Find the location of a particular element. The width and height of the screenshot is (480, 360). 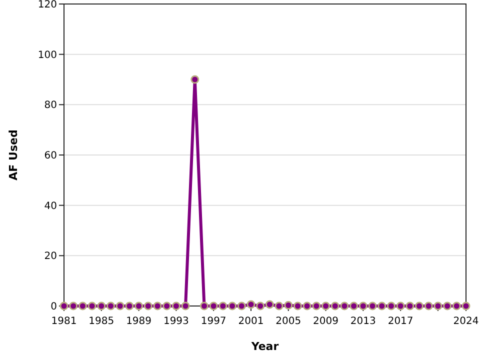

x-tick-label: 2005 is located at coordinates (289, 321).